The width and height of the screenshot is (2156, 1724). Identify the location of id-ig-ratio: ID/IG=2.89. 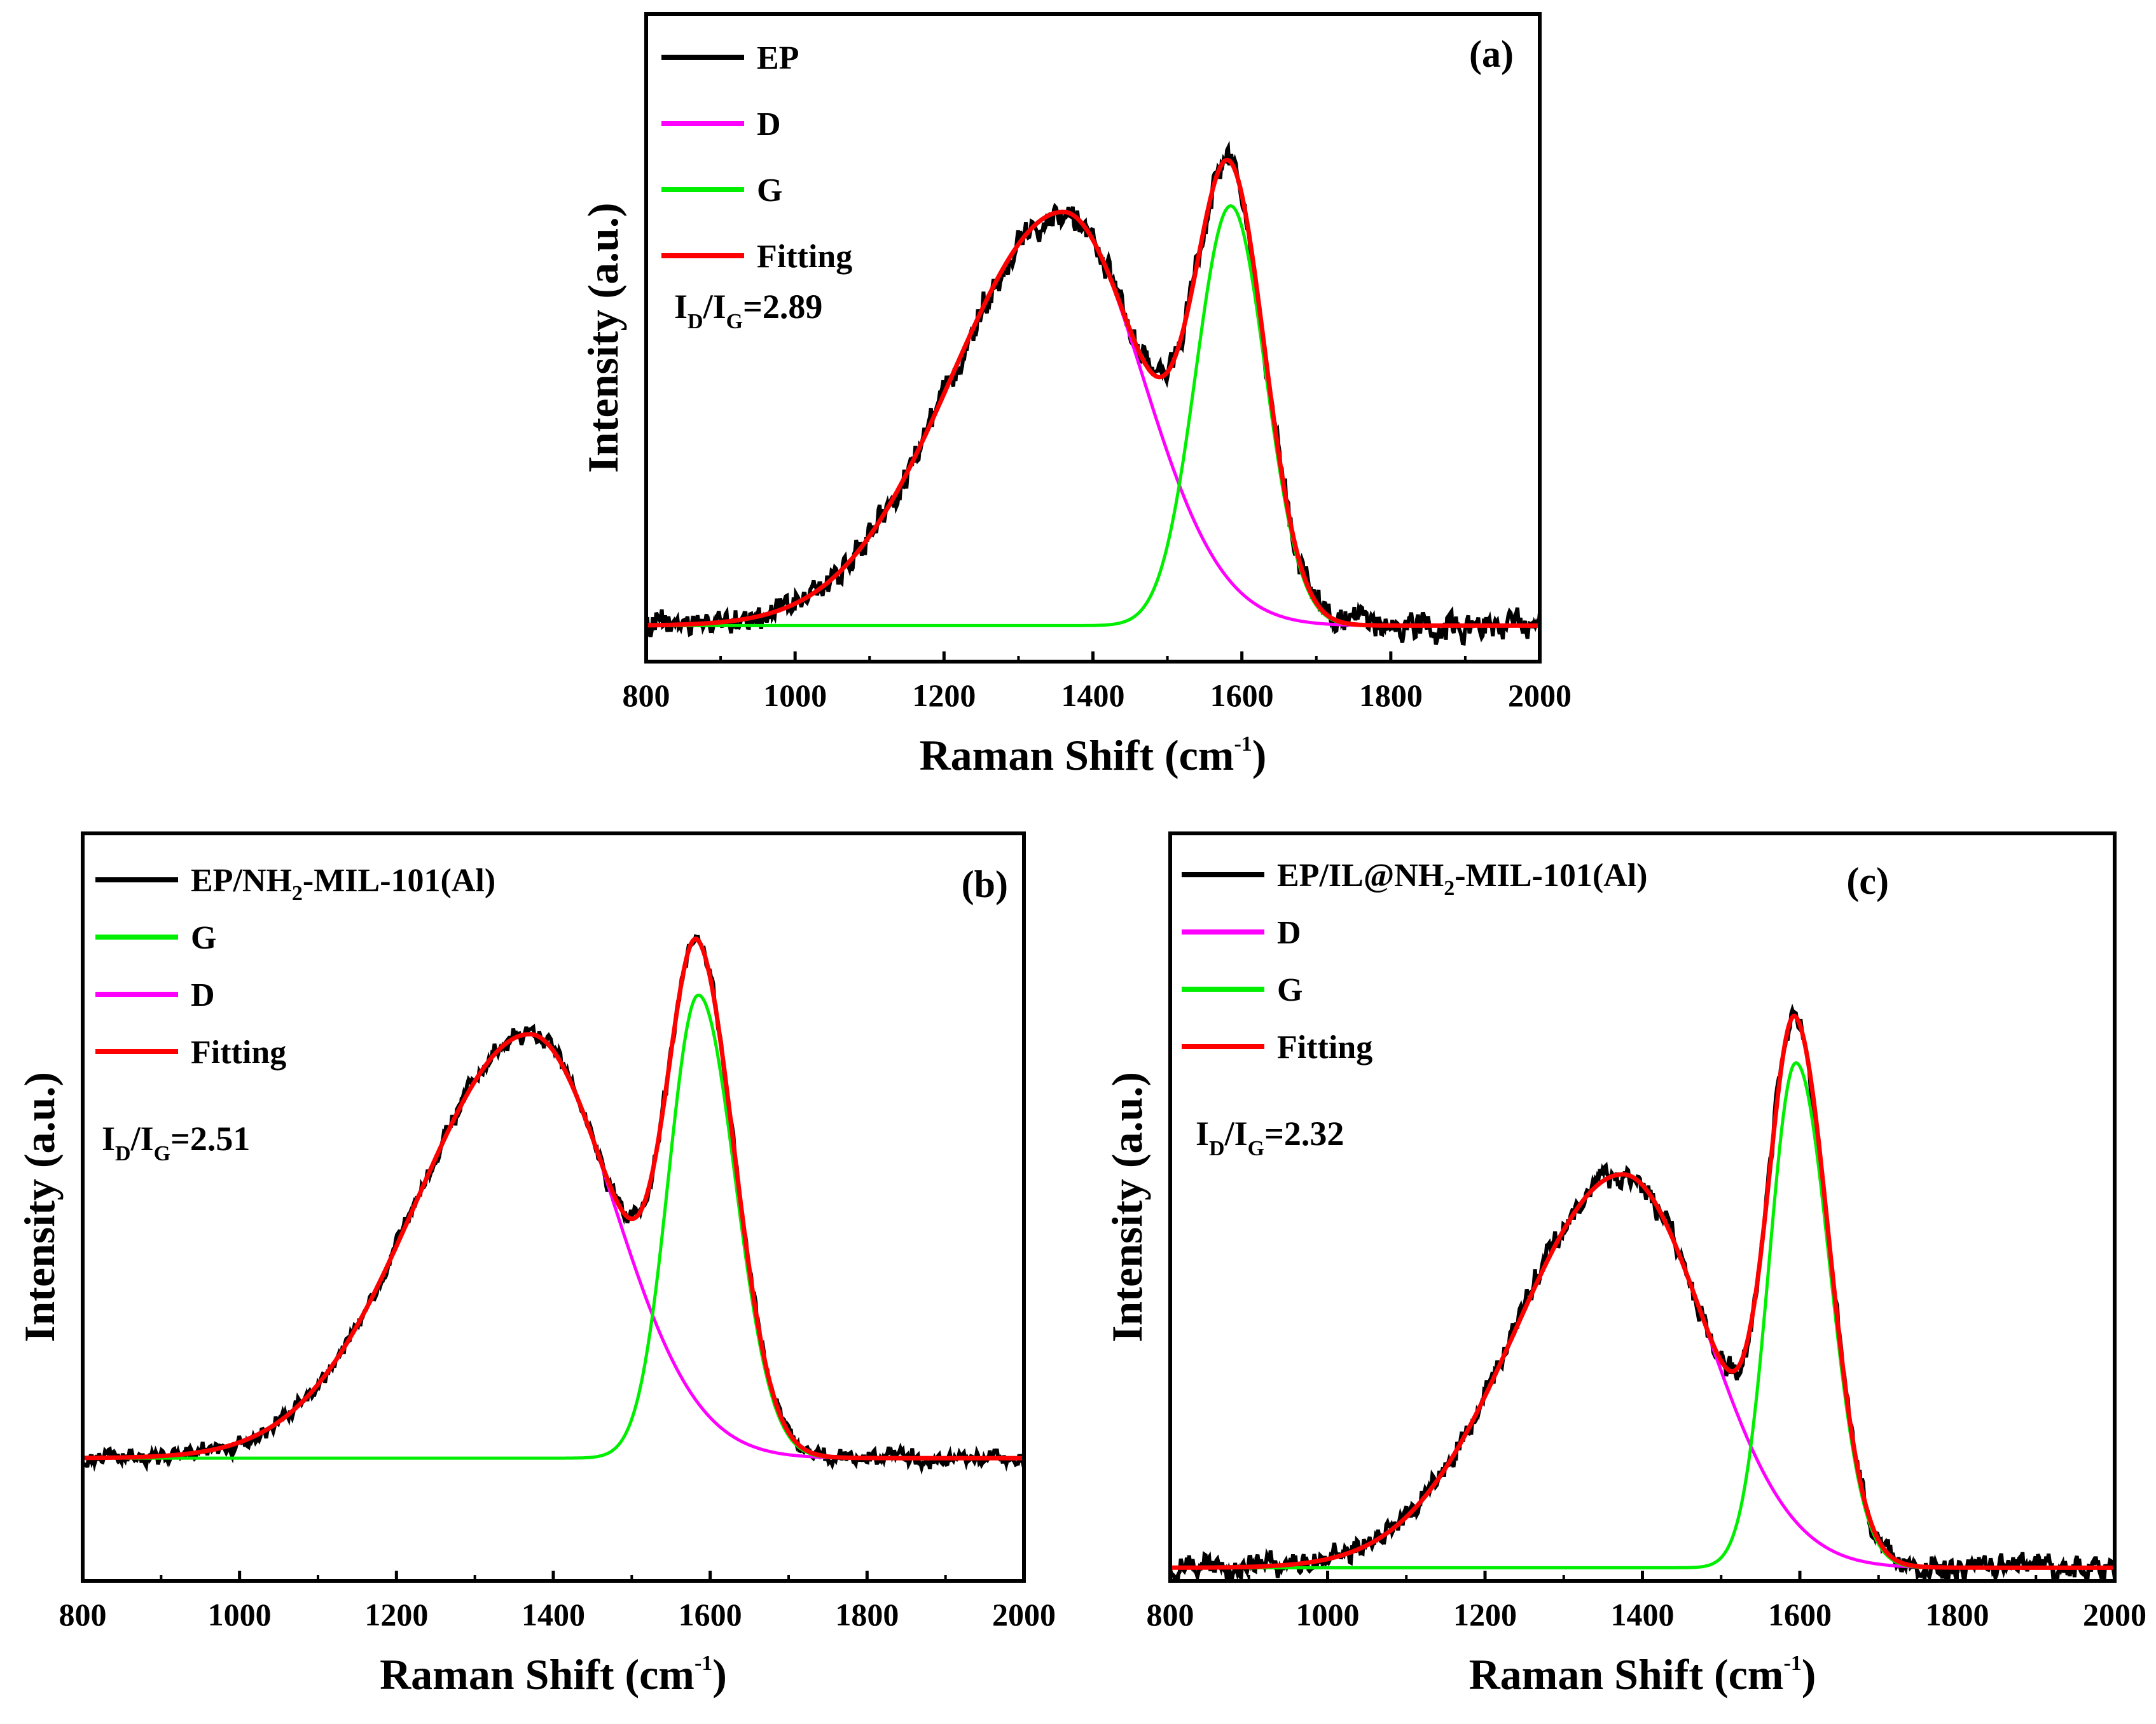
(748, 311).